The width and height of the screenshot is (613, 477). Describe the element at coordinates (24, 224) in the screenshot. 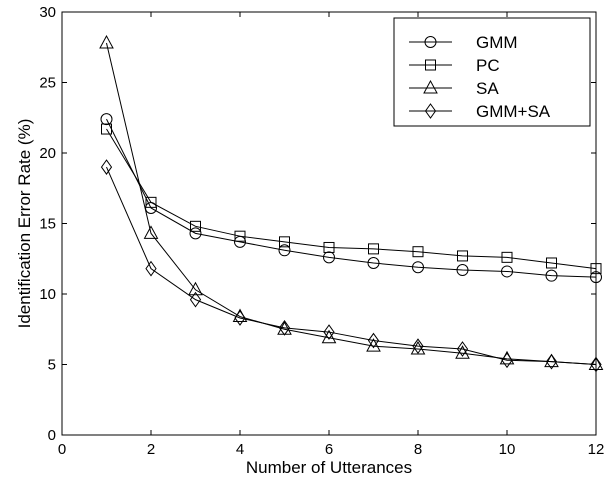

I see `y-axis-title: Identification Error Rate (%)` at that location.